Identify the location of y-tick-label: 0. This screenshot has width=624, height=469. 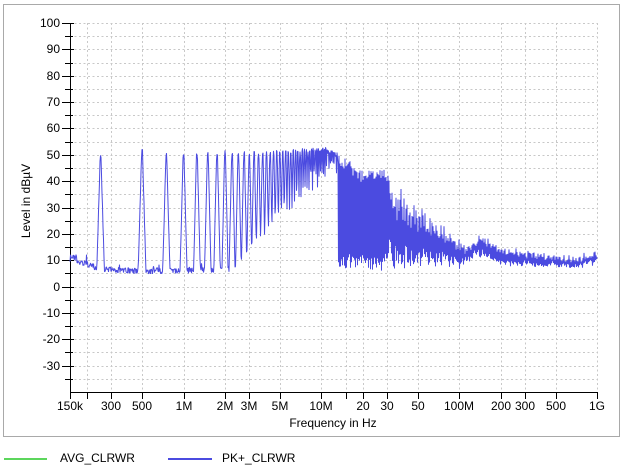
(56, 287).